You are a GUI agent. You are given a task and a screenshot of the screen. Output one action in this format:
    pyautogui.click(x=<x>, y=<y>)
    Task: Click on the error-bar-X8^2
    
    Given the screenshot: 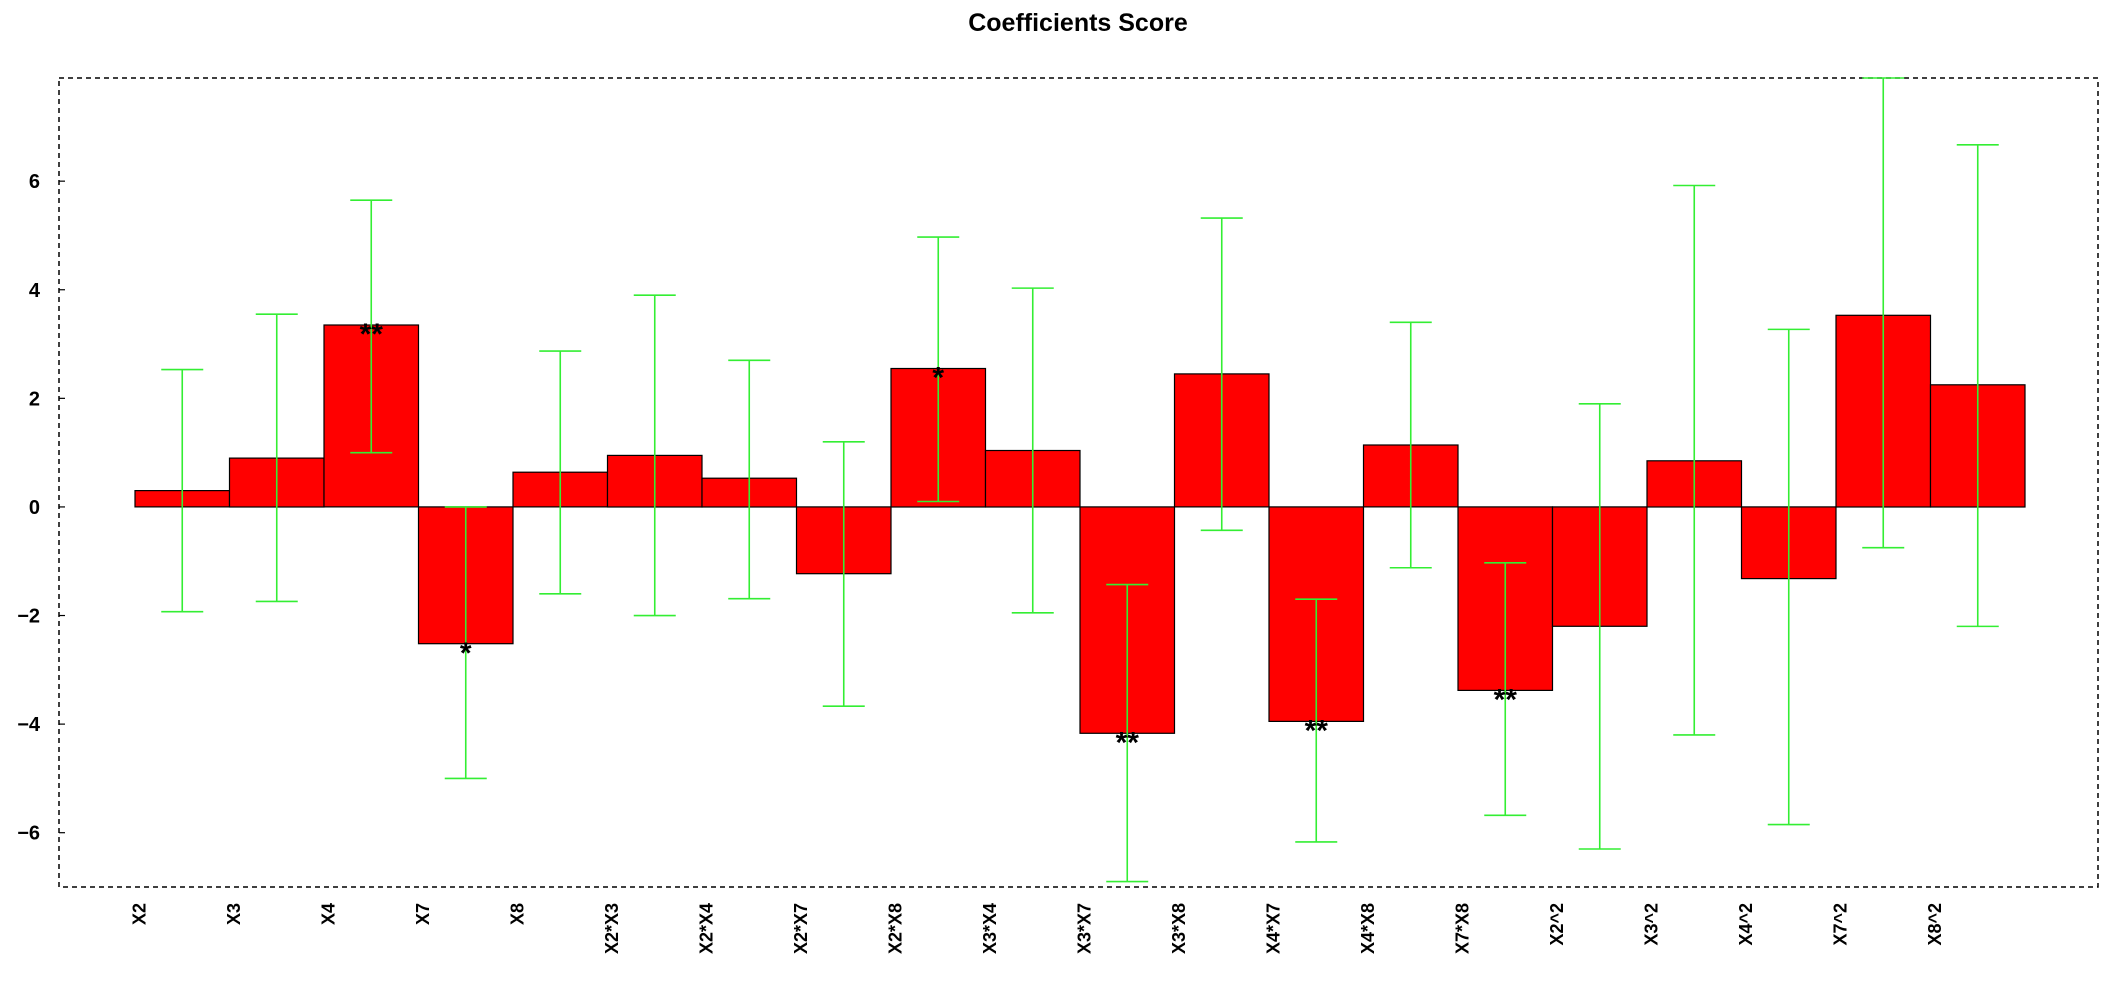 What is the action you would take?
    pyautogui.click(x=1977, y=385)
    